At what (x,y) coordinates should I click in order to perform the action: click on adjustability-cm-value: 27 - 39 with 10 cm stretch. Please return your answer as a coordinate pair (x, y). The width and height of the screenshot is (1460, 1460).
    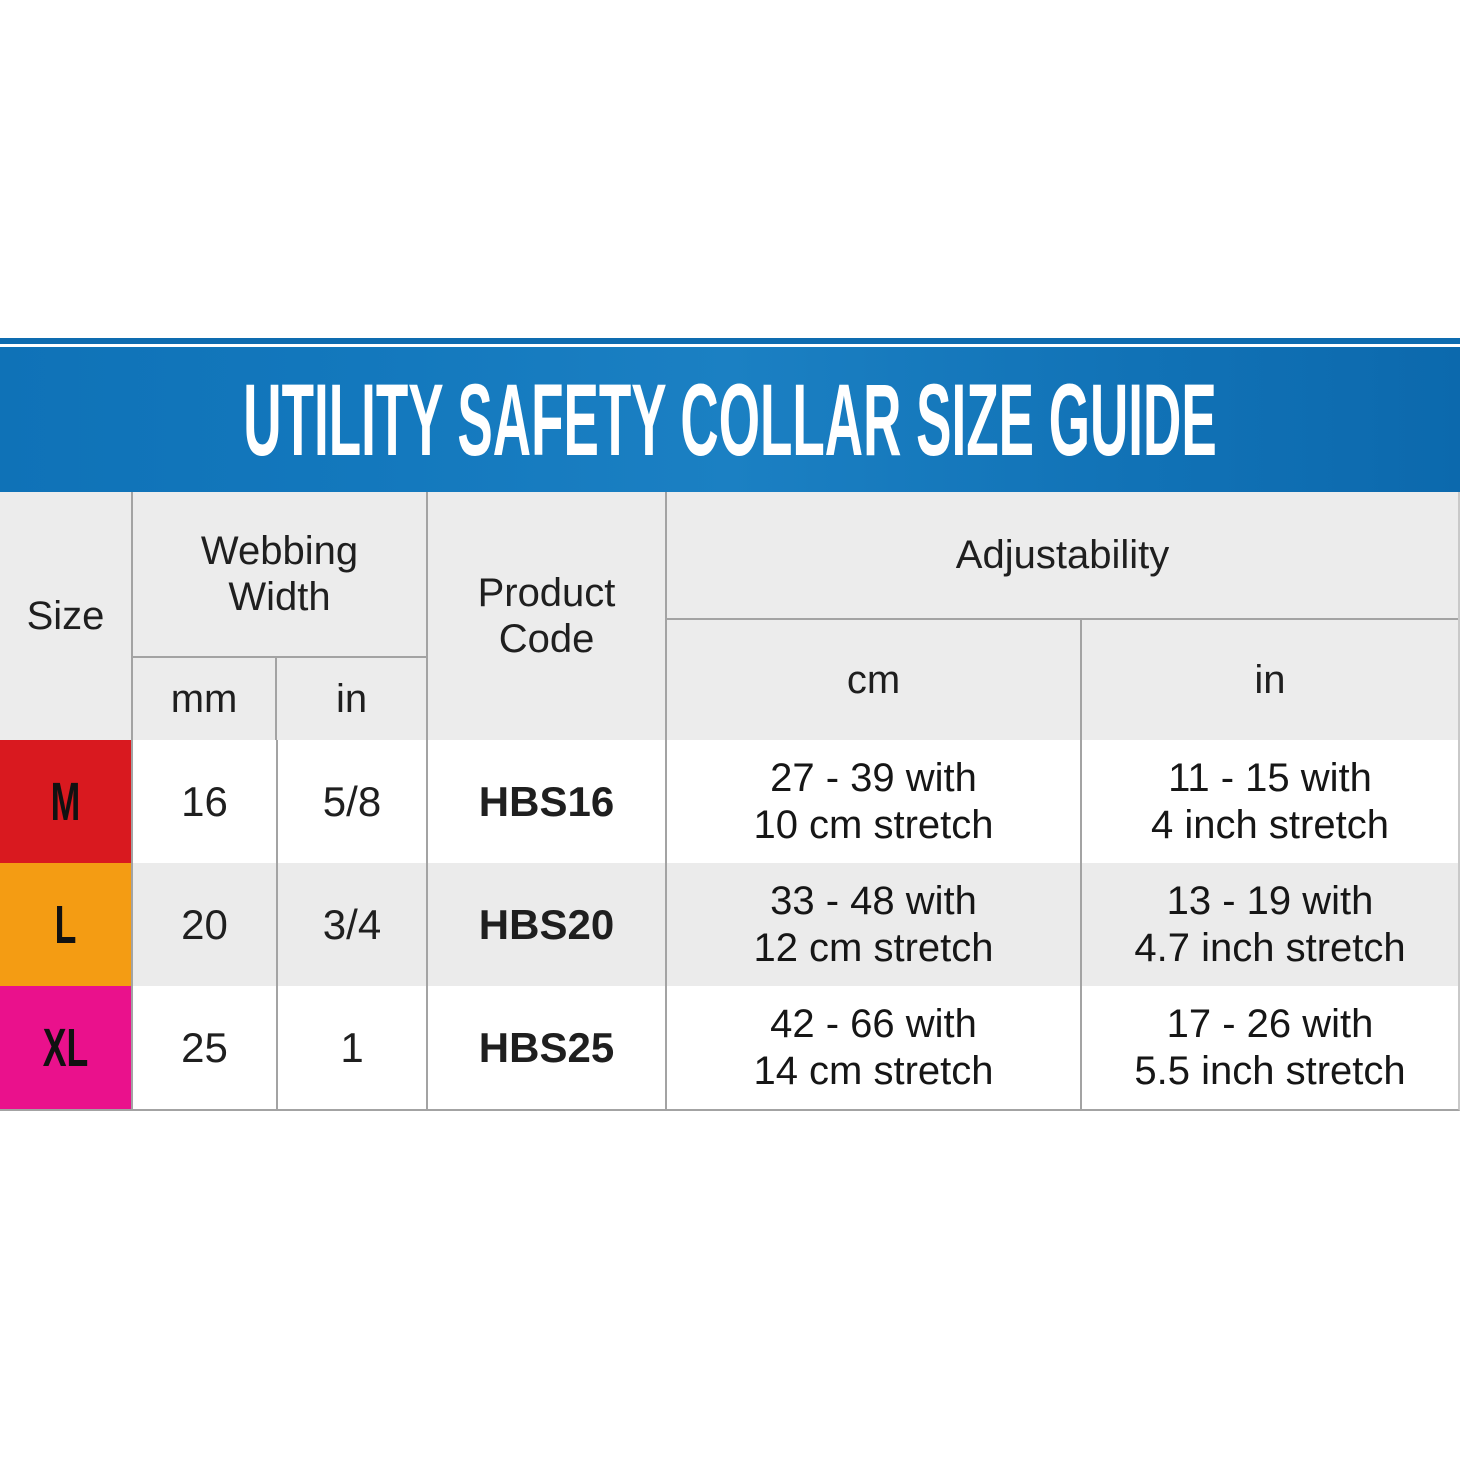
    Looking at the image, I should click on (874, 801).